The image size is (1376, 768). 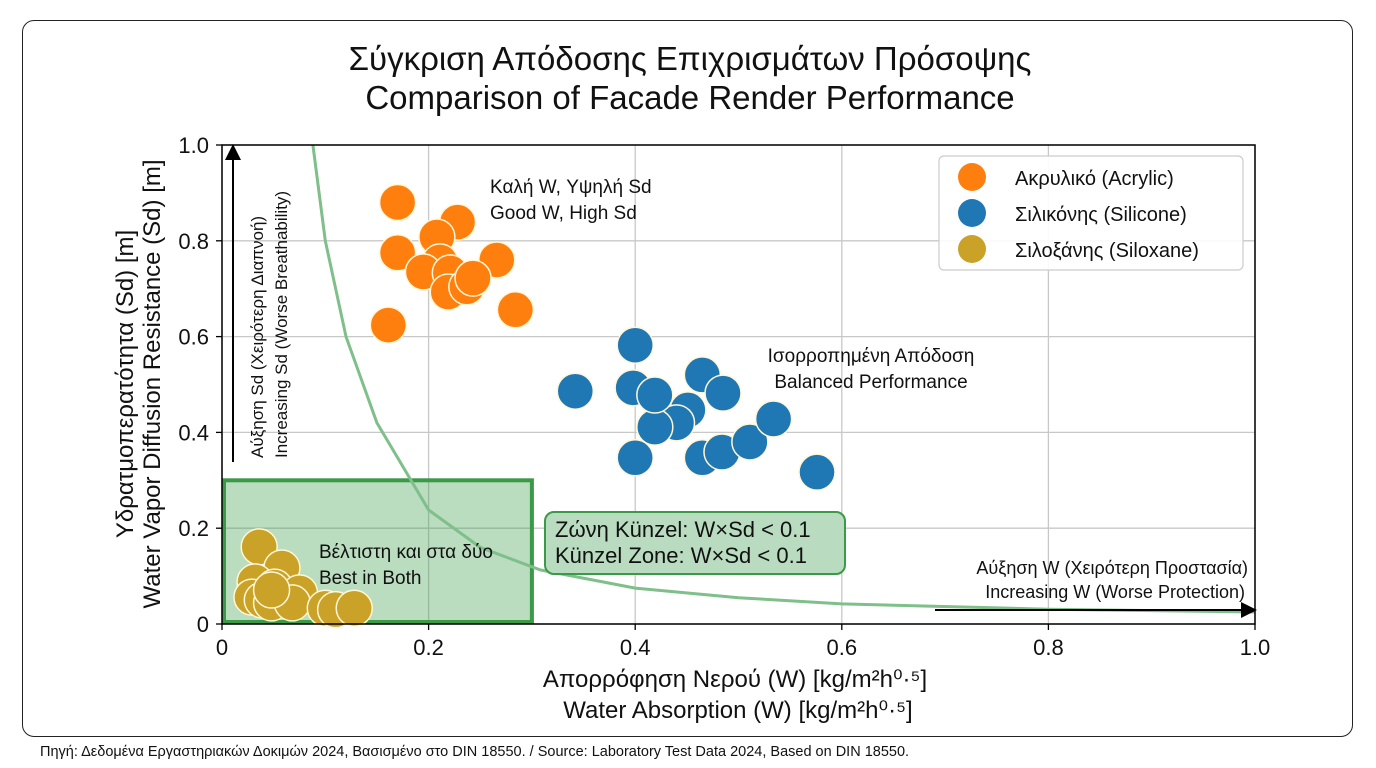 What do you see at coordinates (1048, 647) in the screenshot?
I see `x-tick-label: 0.8` at bounding box center [1048, 647].